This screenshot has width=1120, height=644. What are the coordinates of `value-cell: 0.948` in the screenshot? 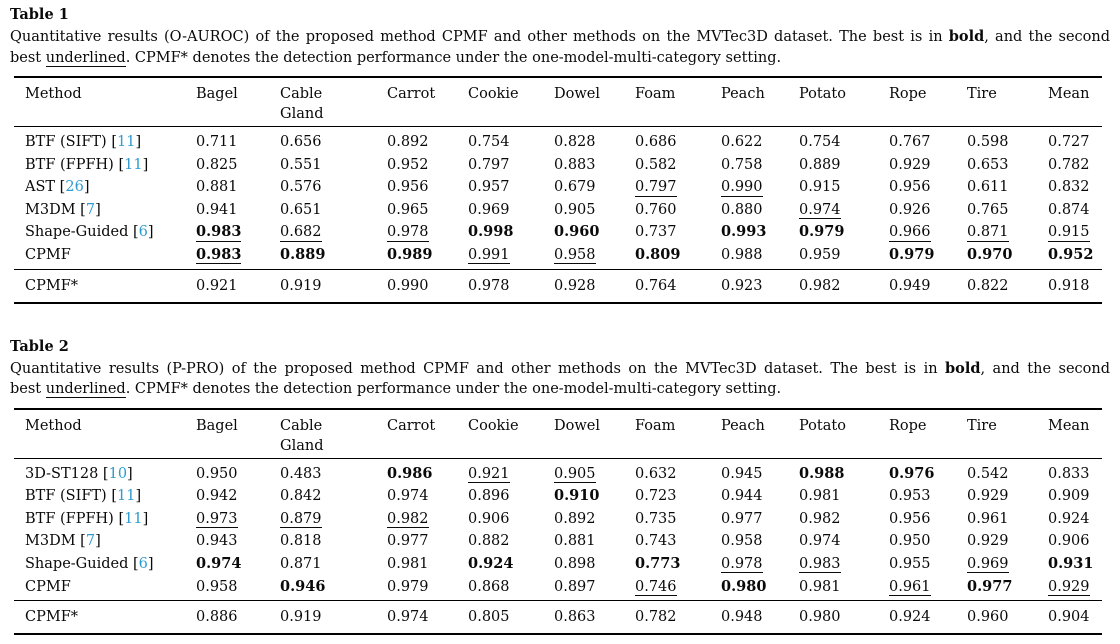 It's located at (760, 618).